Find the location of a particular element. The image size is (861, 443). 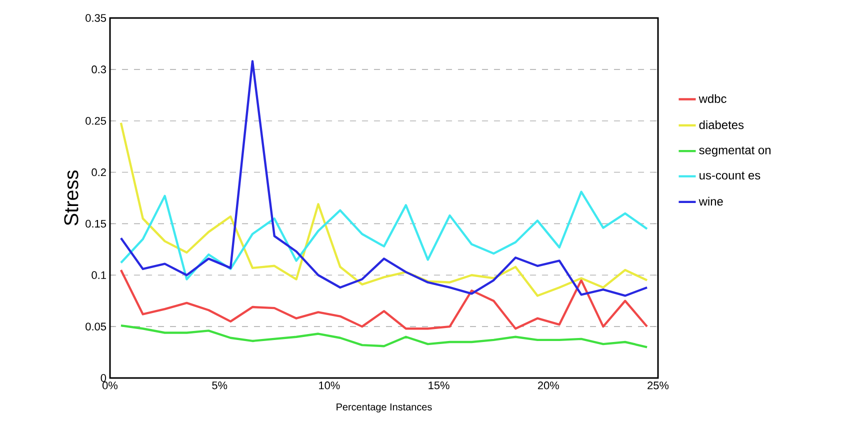

y-tick-label: 0.05 is located at coordinates (96, 326).